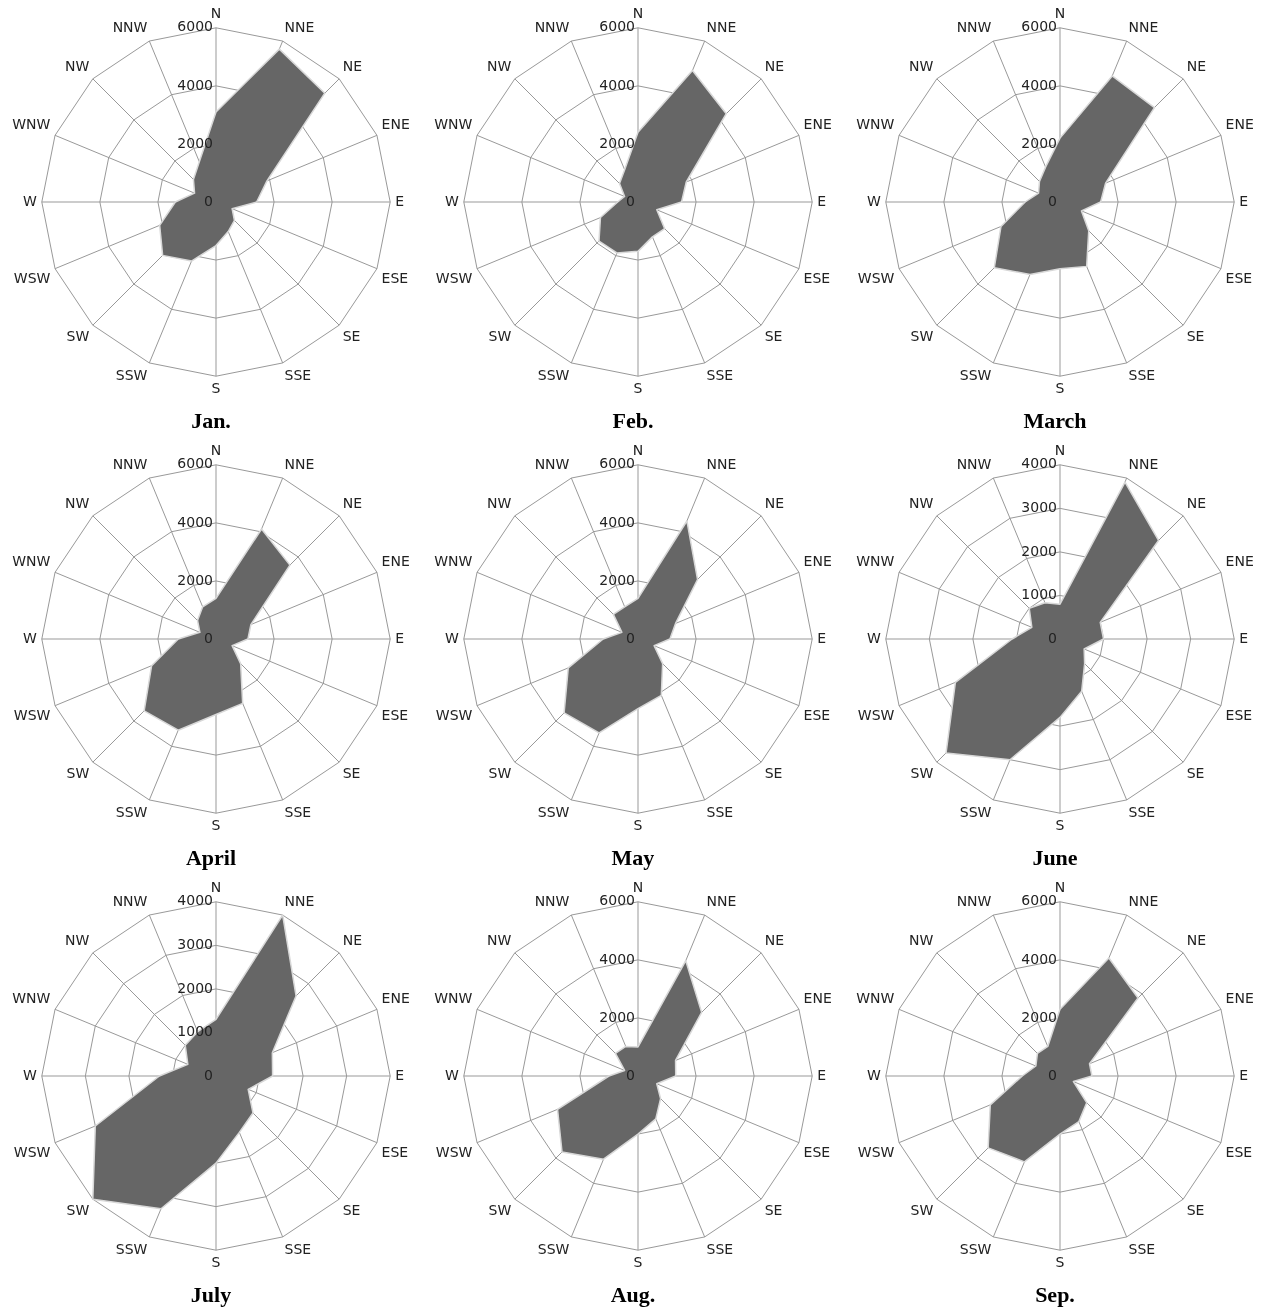 This screenshot has width=1266, height=1311. I want to click on text: April, so click(211, 858).